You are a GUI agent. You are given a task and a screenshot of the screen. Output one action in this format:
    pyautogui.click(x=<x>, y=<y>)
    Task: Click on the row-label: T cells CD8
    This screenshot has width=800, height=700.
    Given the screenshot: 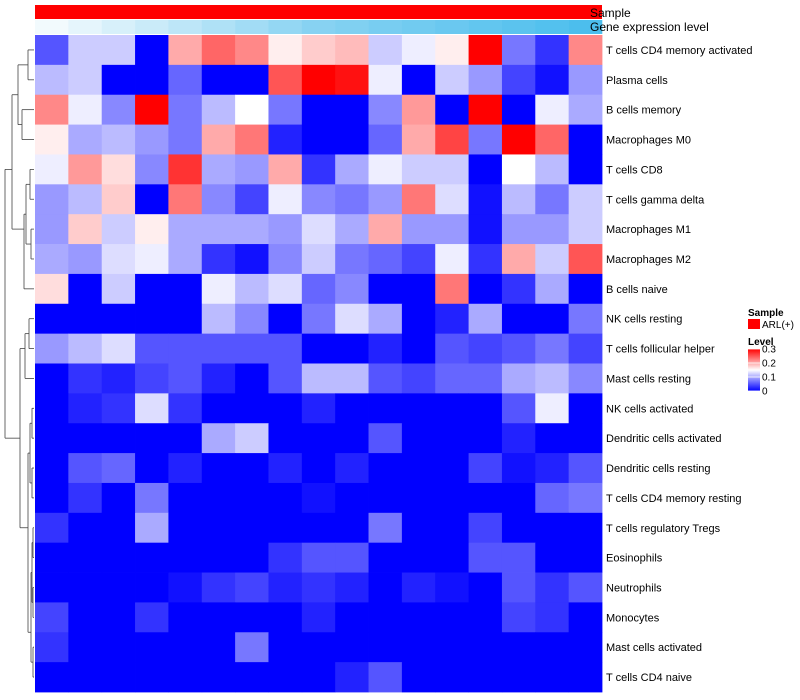 What is the action you would take?
    pyautogui.click(x=634, y=170)
    